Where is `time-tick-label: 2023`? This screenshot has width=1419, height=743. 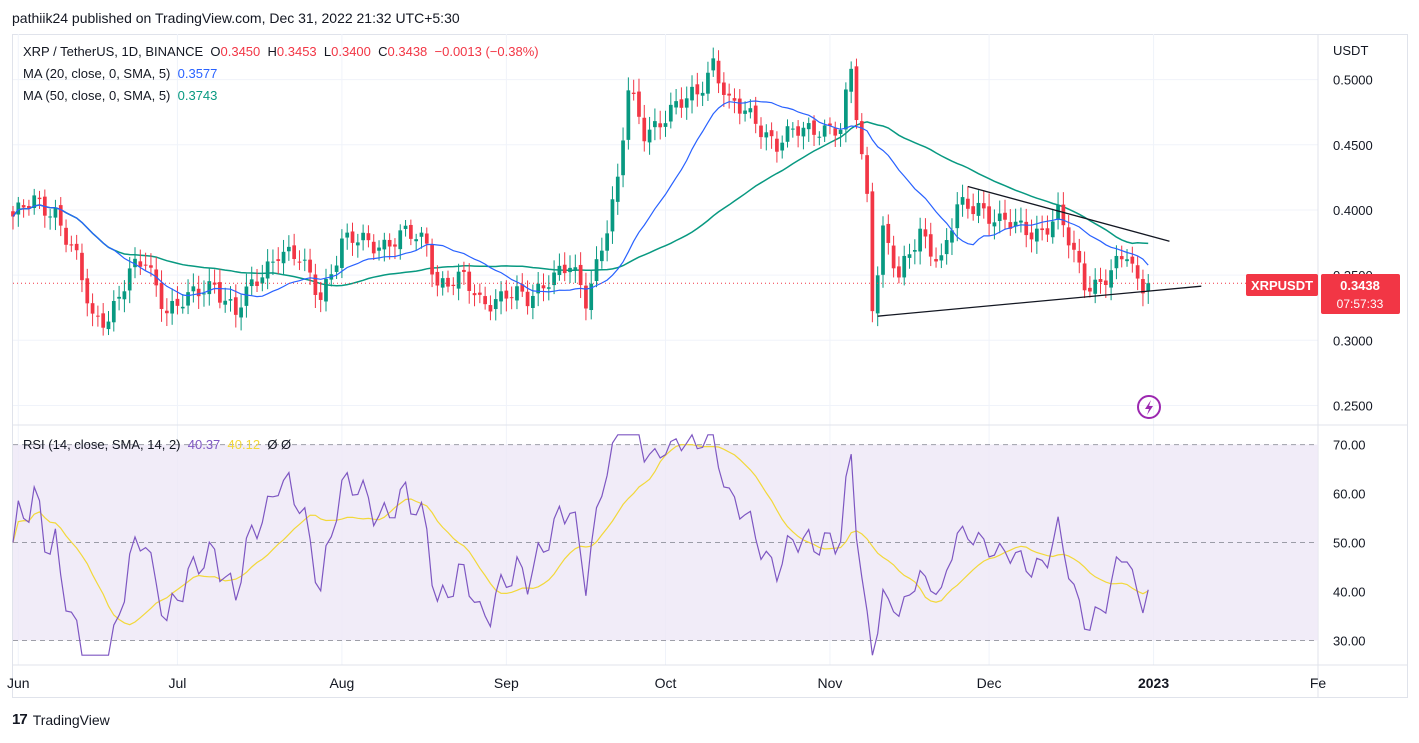 time-tick-label: 2023 is located at coordinates (1153, 683).